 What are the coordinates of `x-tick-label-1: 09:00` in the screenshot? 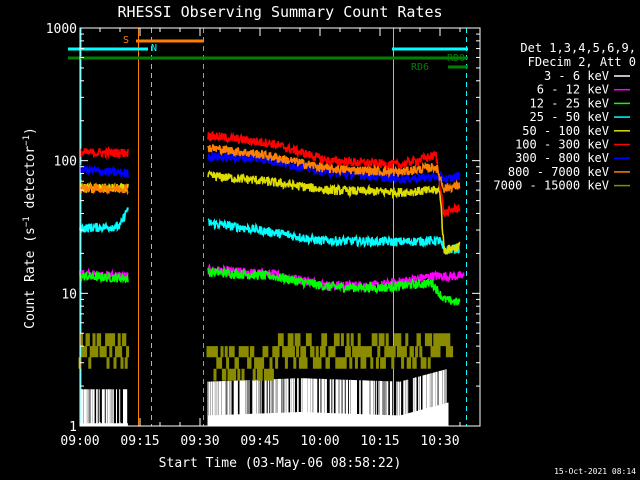 It's located at (79, 441).